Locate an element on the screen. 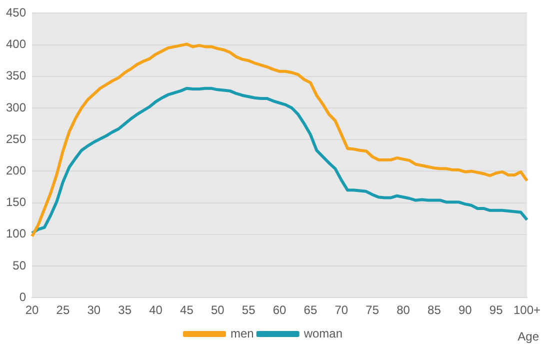 The height and width of the screenshot is (352, 549). x-tick-label: 65 is located at coordinates (311, 310).